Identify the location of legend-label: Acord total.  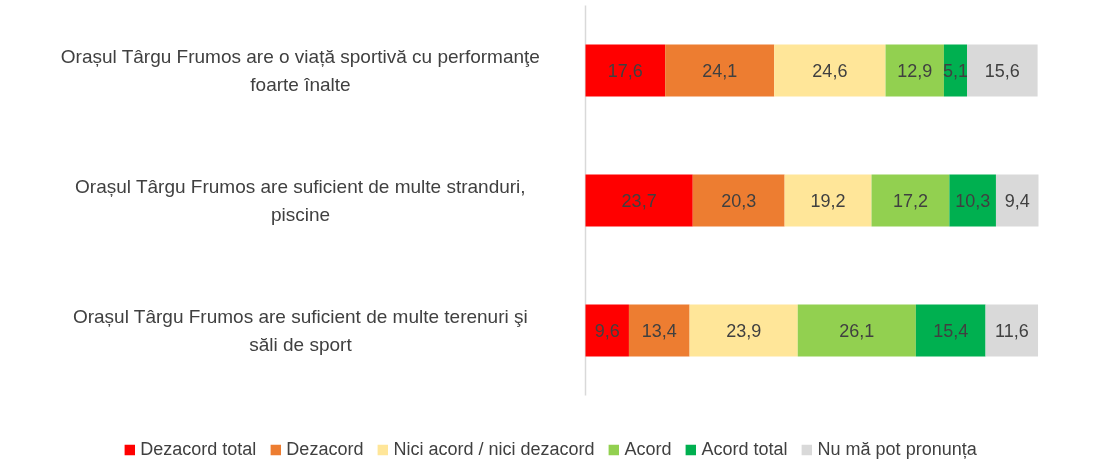
(744, 449).